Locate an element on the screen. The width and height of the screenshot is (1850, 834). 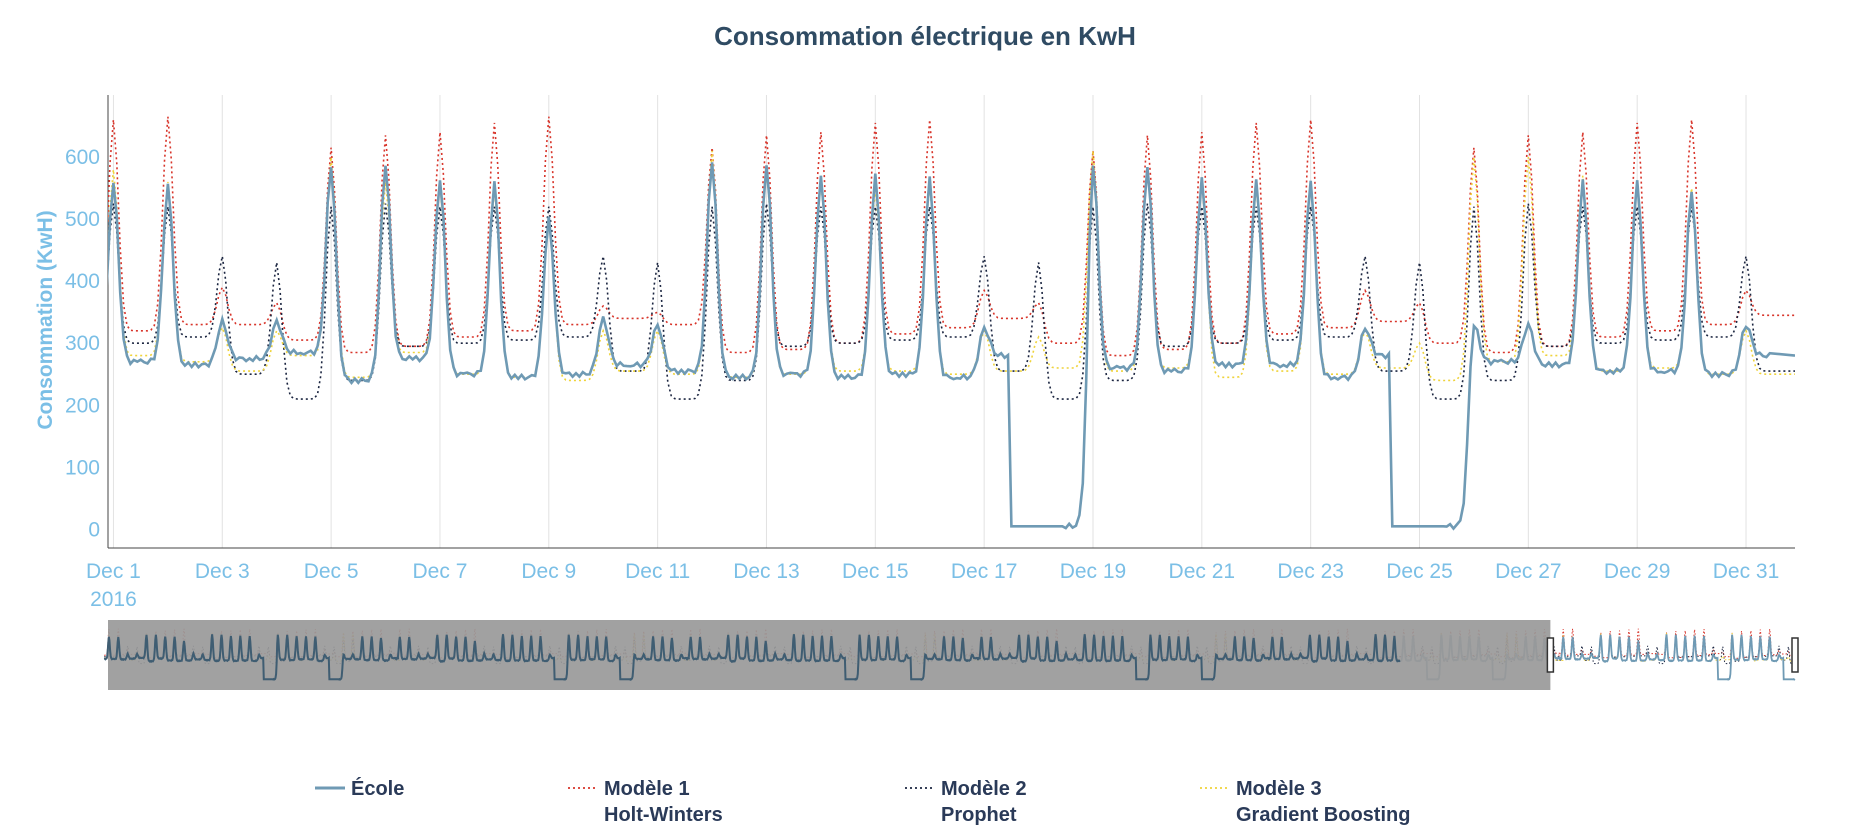
x-tick-label: Dec 21 is located at coordinates (1202, 571).